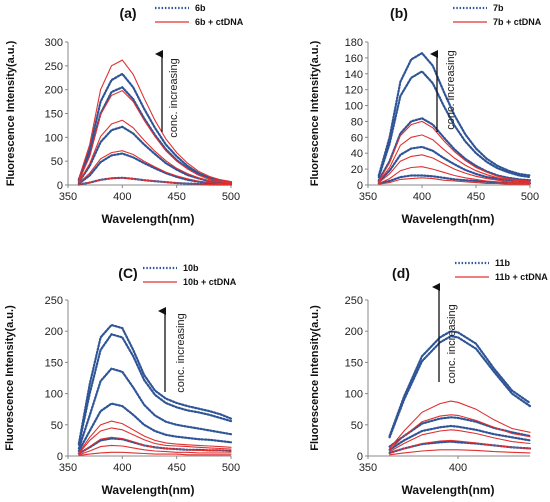 The height and width of the screenshot is (502, 550). Describe the element at coordinates (54, 43) in the screenshot. I see `y-tick-label: 300` at that location.